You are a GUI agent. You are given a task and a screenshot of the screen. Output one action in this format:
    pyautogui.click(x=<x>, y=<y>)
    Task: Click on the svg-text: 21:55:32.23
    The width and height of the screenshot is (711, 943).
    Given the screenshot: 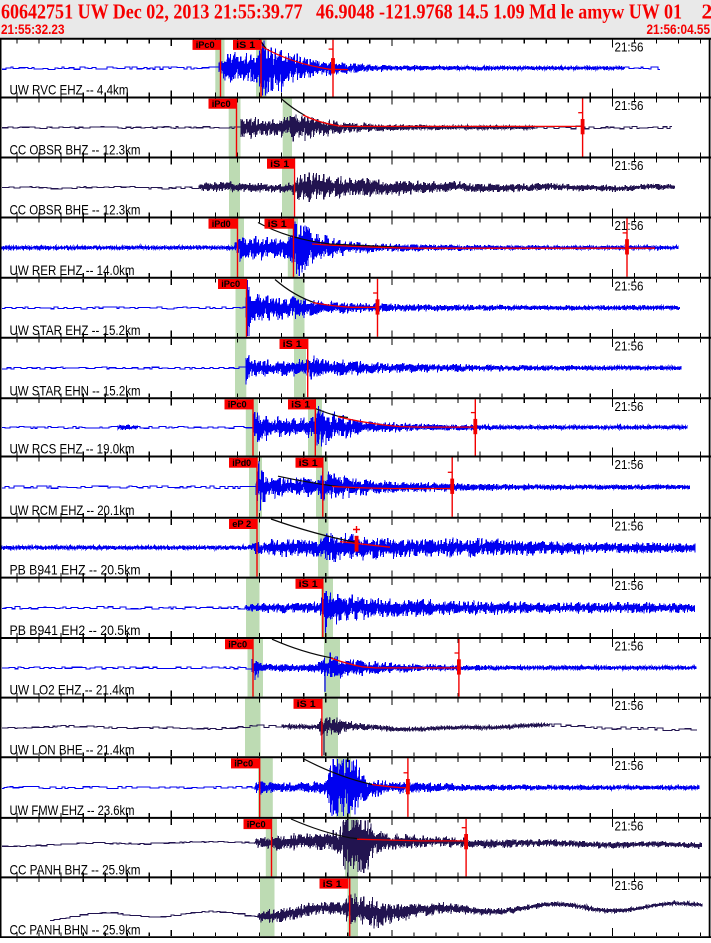 What is the action you would take?
    pyautogui.click(x=33, y=29)
    